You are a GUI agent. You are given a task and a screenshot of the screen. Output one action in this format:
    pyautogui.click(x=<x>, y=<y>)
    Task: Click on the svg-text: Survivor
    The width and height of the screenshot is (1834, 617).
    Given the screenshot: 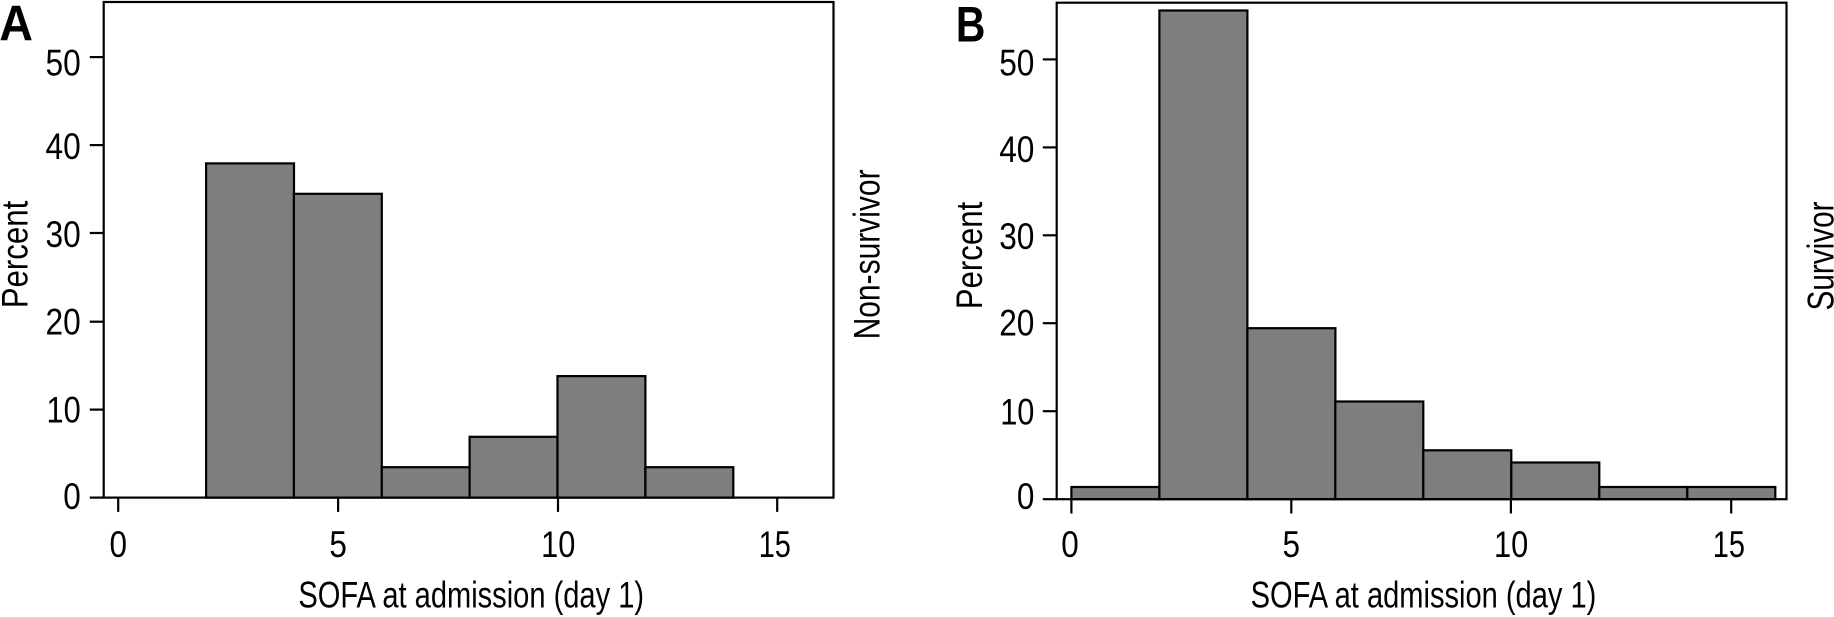 What is the action you would take?
    pyautogui.click(x=1817, y=256)
    